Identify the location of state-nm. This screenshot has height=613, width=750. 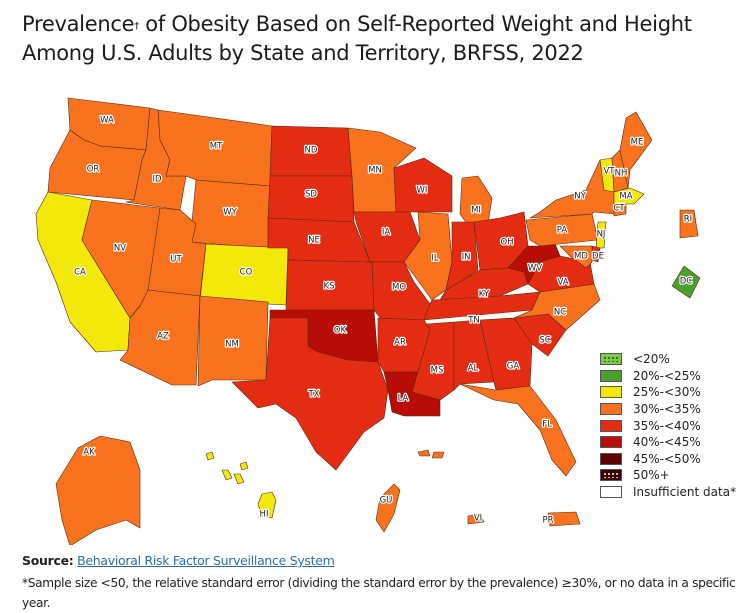
(233, 341).